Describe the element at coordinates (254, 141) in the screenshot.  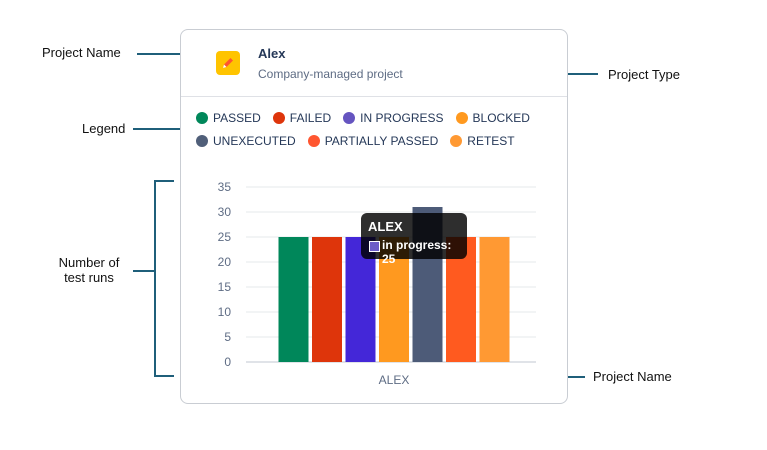
I see `legend-label: UNEXECUTED` at that location.